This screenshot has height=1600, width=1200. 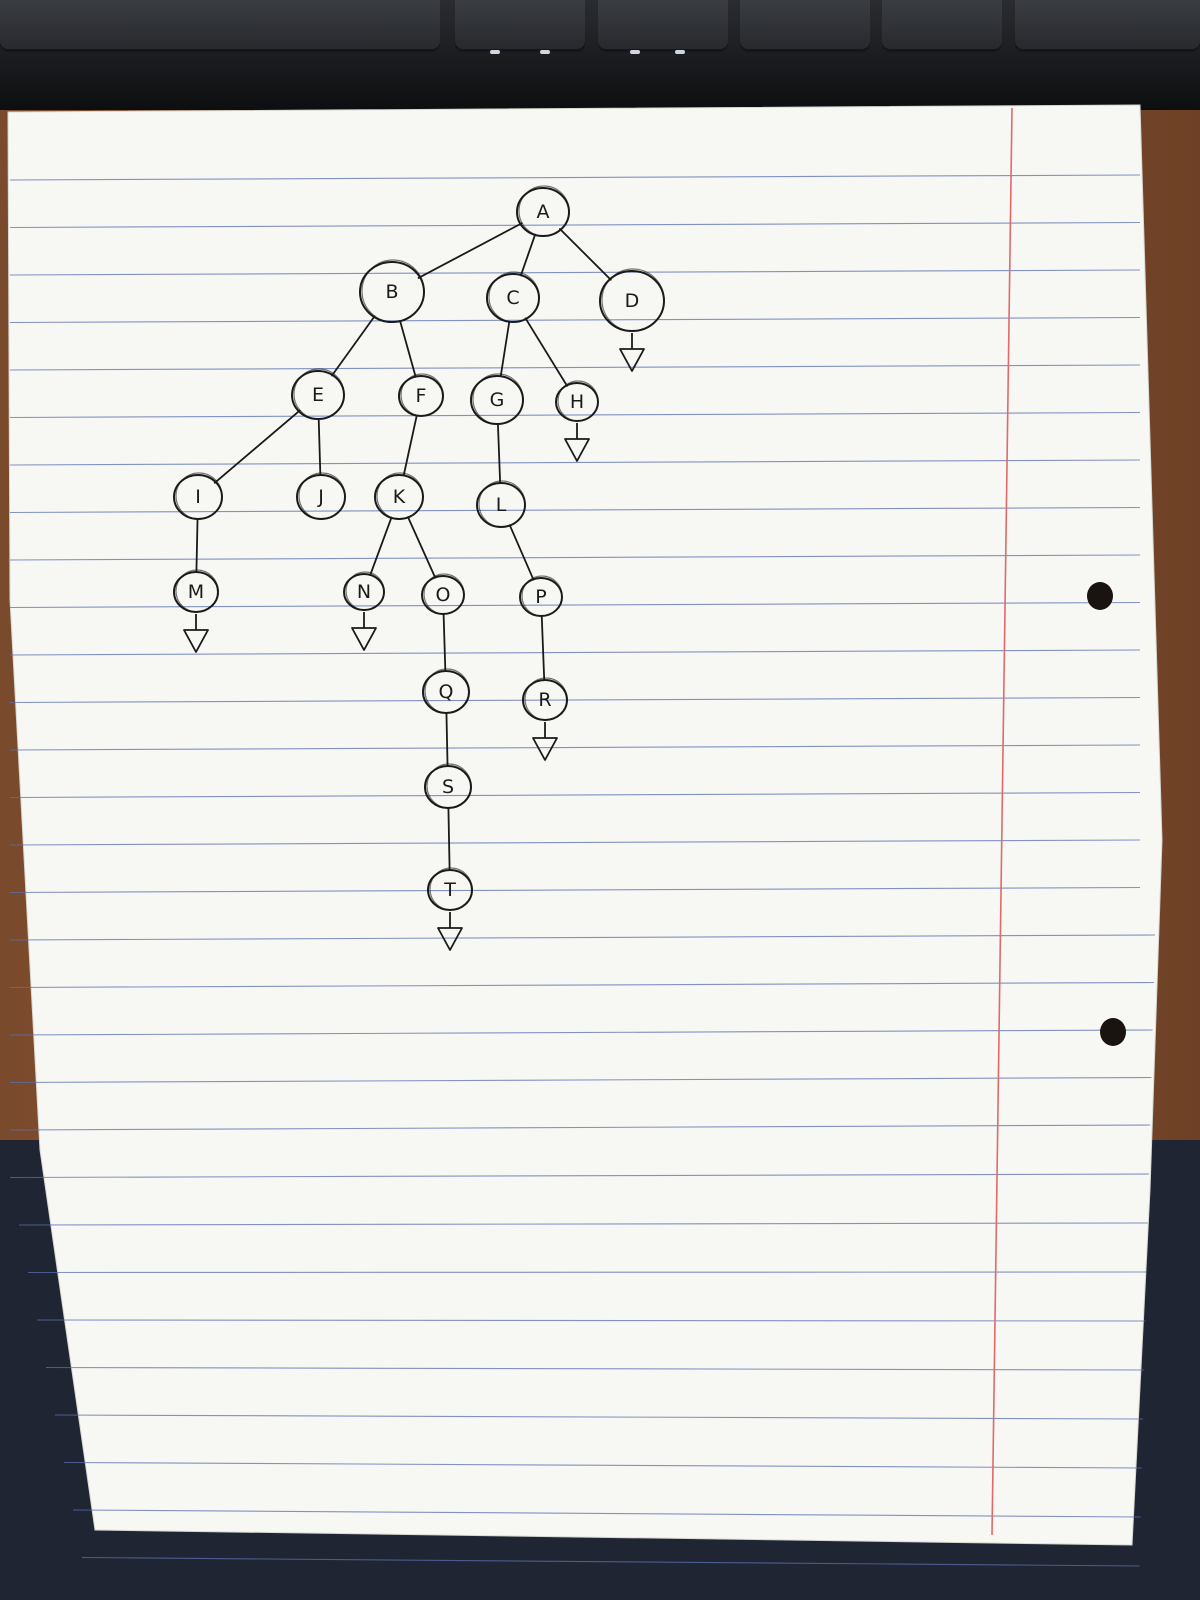 What do you see at coordinates (392, 291) in the screenshot?
I see `node-b: B` at bounding box center [392, 291].